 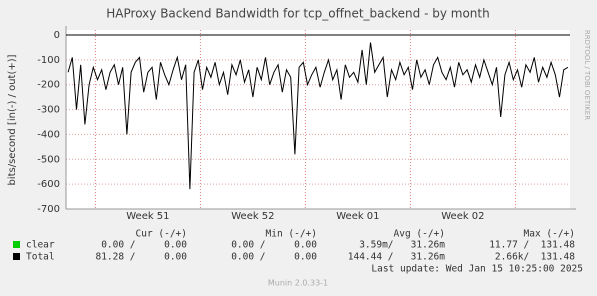 I want to click on side-label: RRDTOOL / TOBI OETIKER, so click(x=587, y=75).